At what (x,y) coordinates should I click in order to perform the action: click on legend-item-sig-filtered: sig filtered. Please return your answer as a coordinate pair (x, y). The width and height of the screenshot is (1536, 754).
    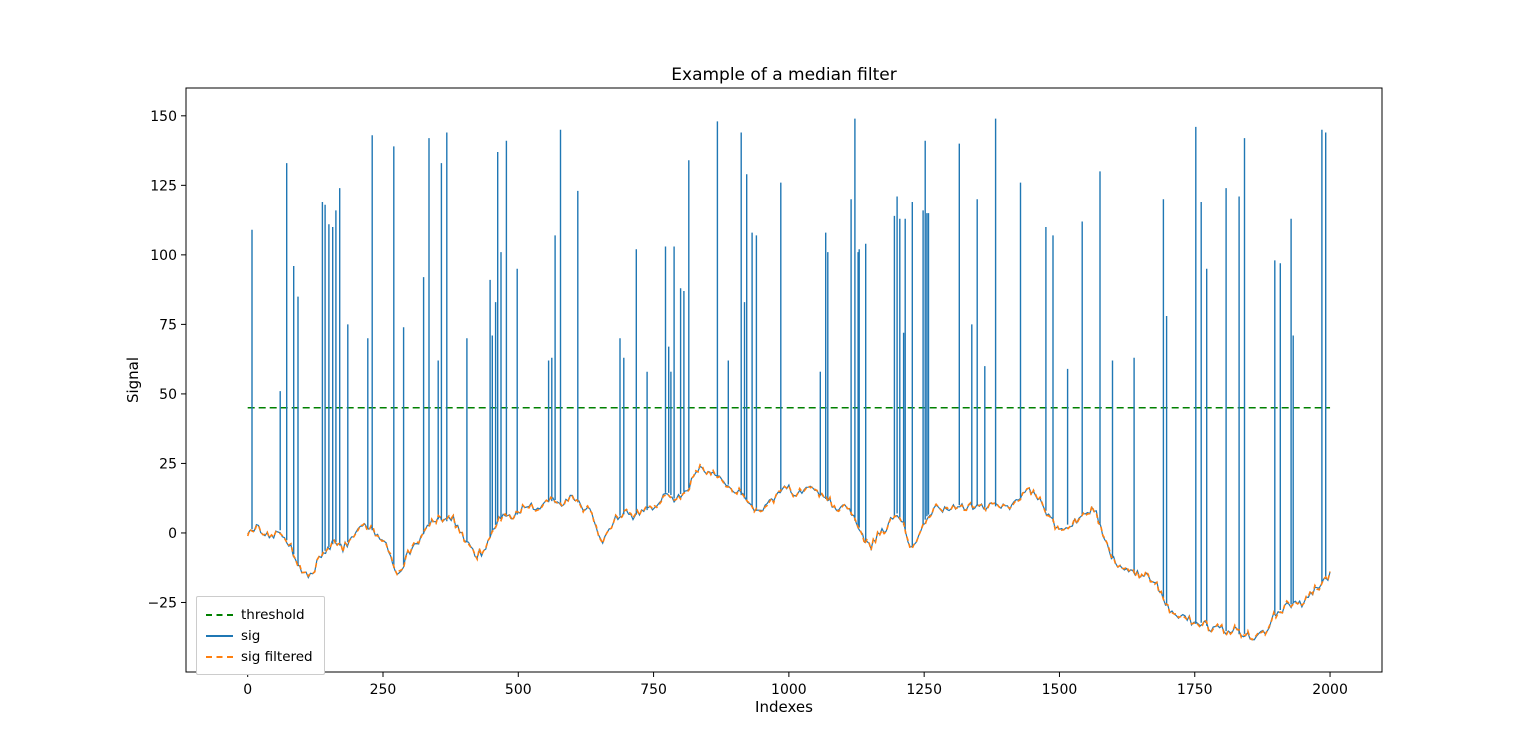
    Looking at the image, I should click on (259, 656).